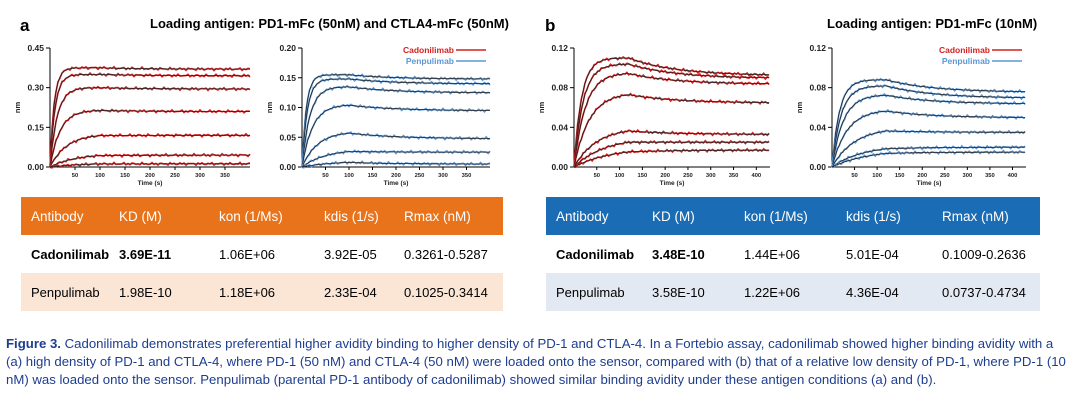 This screenshot has width=1080, height=418. I want to click on y-tick-label: 0.45, so click(35, 48).